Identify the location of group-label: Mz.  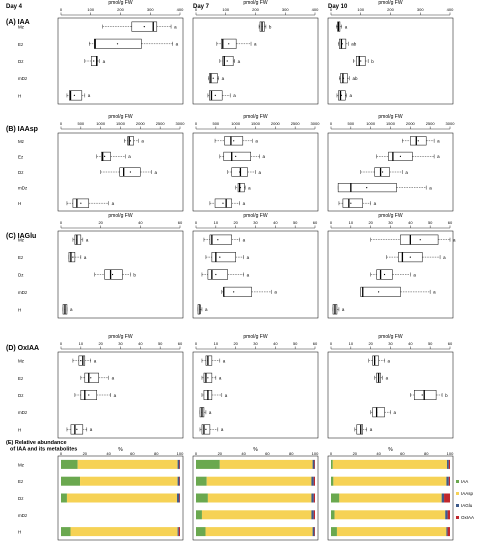
(21, 141).